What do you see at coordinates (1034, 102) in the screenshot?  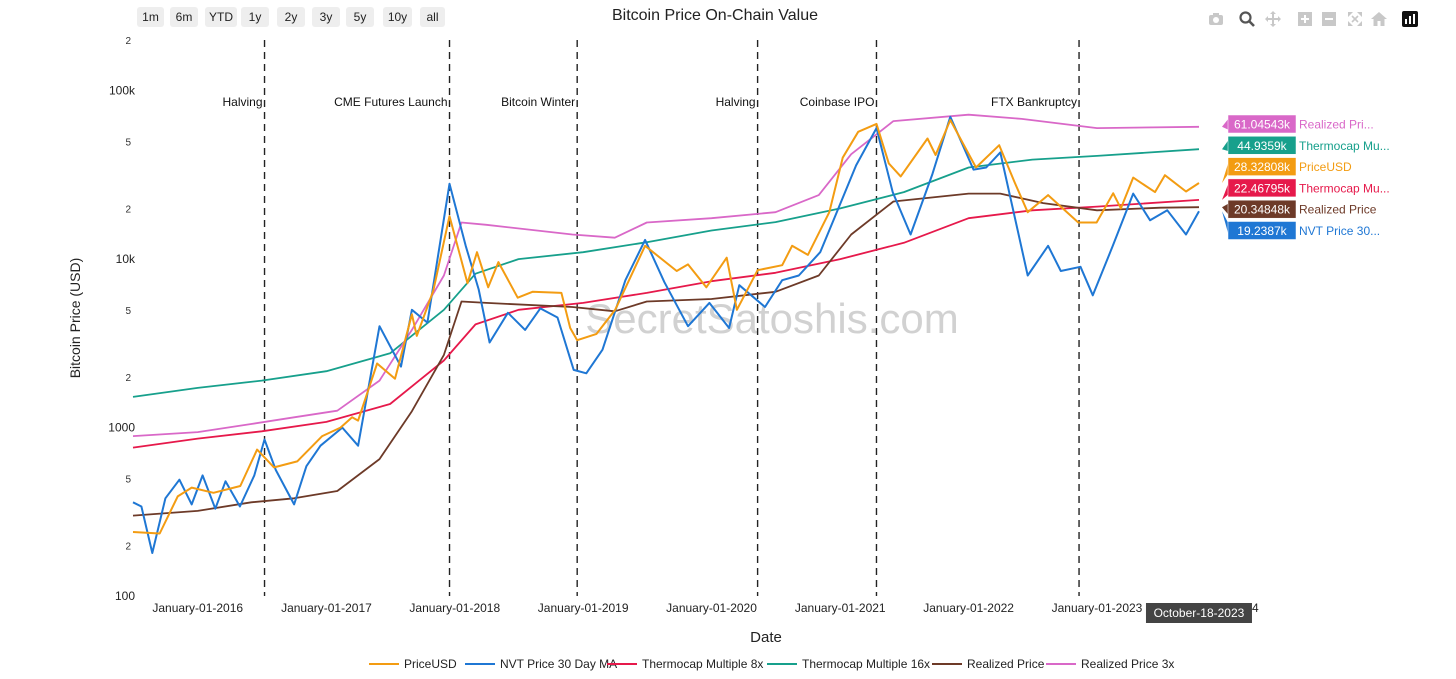 I see `event-label: FTX Bankruptcy` at bounding box center [1034, 102].